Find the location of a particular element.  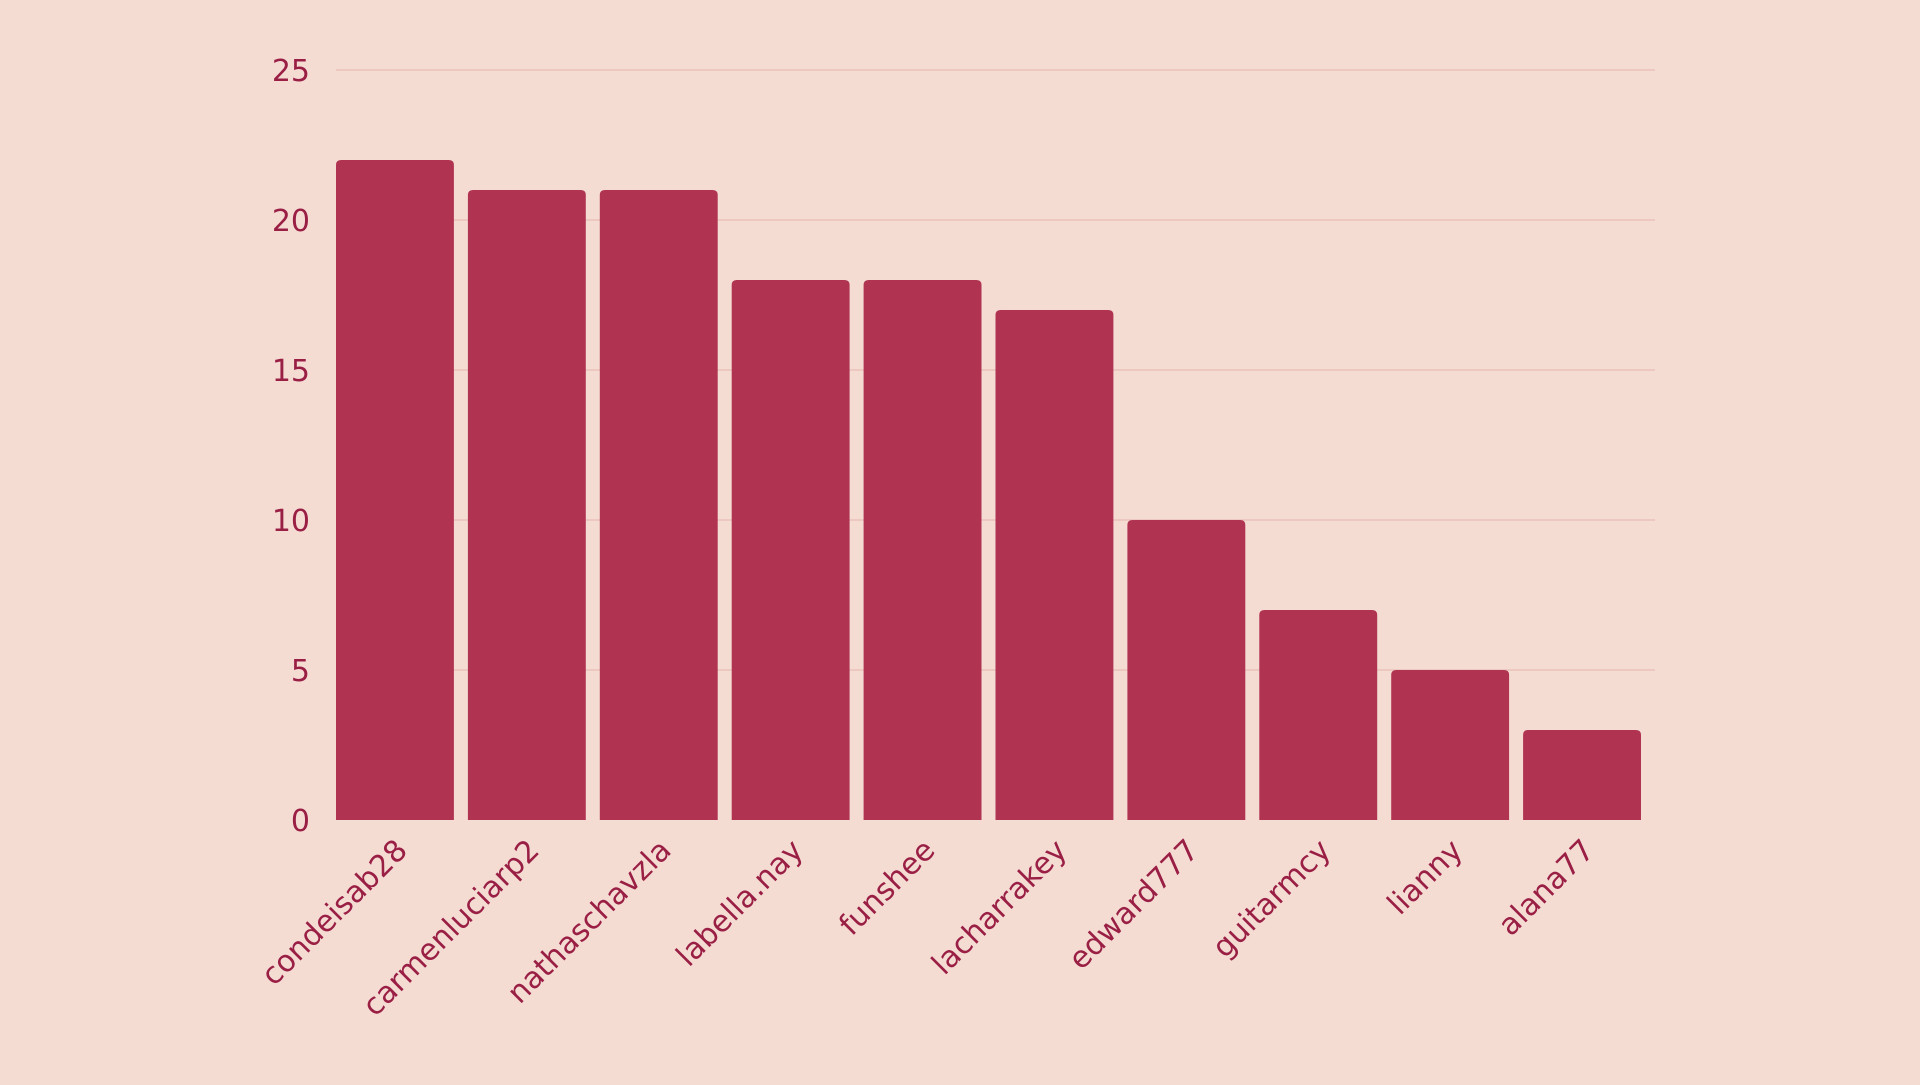

bar-carmenluciarp2 is located at coordinates (526, 505).